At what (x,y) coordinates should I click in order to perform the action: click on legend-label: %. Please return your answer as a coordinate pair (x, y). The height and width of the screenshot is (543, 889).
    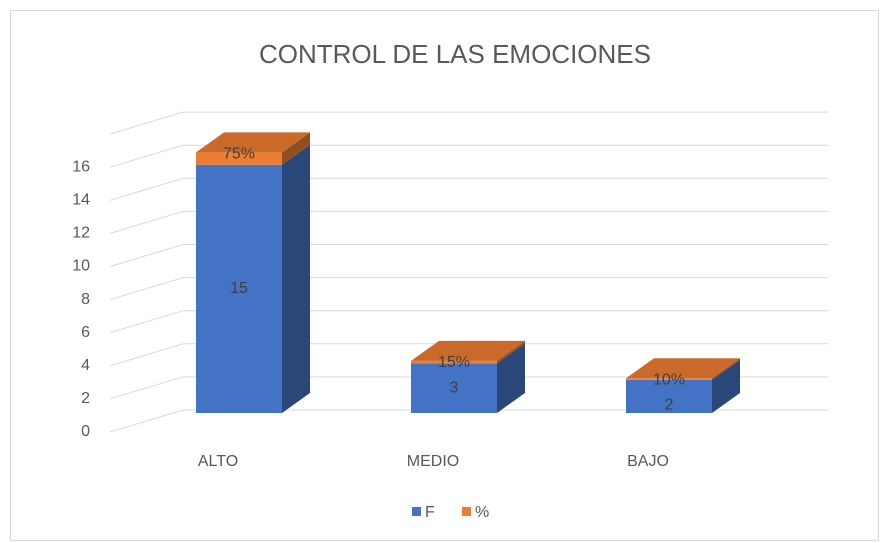
    Looking at the image, I should click on (482, 512).